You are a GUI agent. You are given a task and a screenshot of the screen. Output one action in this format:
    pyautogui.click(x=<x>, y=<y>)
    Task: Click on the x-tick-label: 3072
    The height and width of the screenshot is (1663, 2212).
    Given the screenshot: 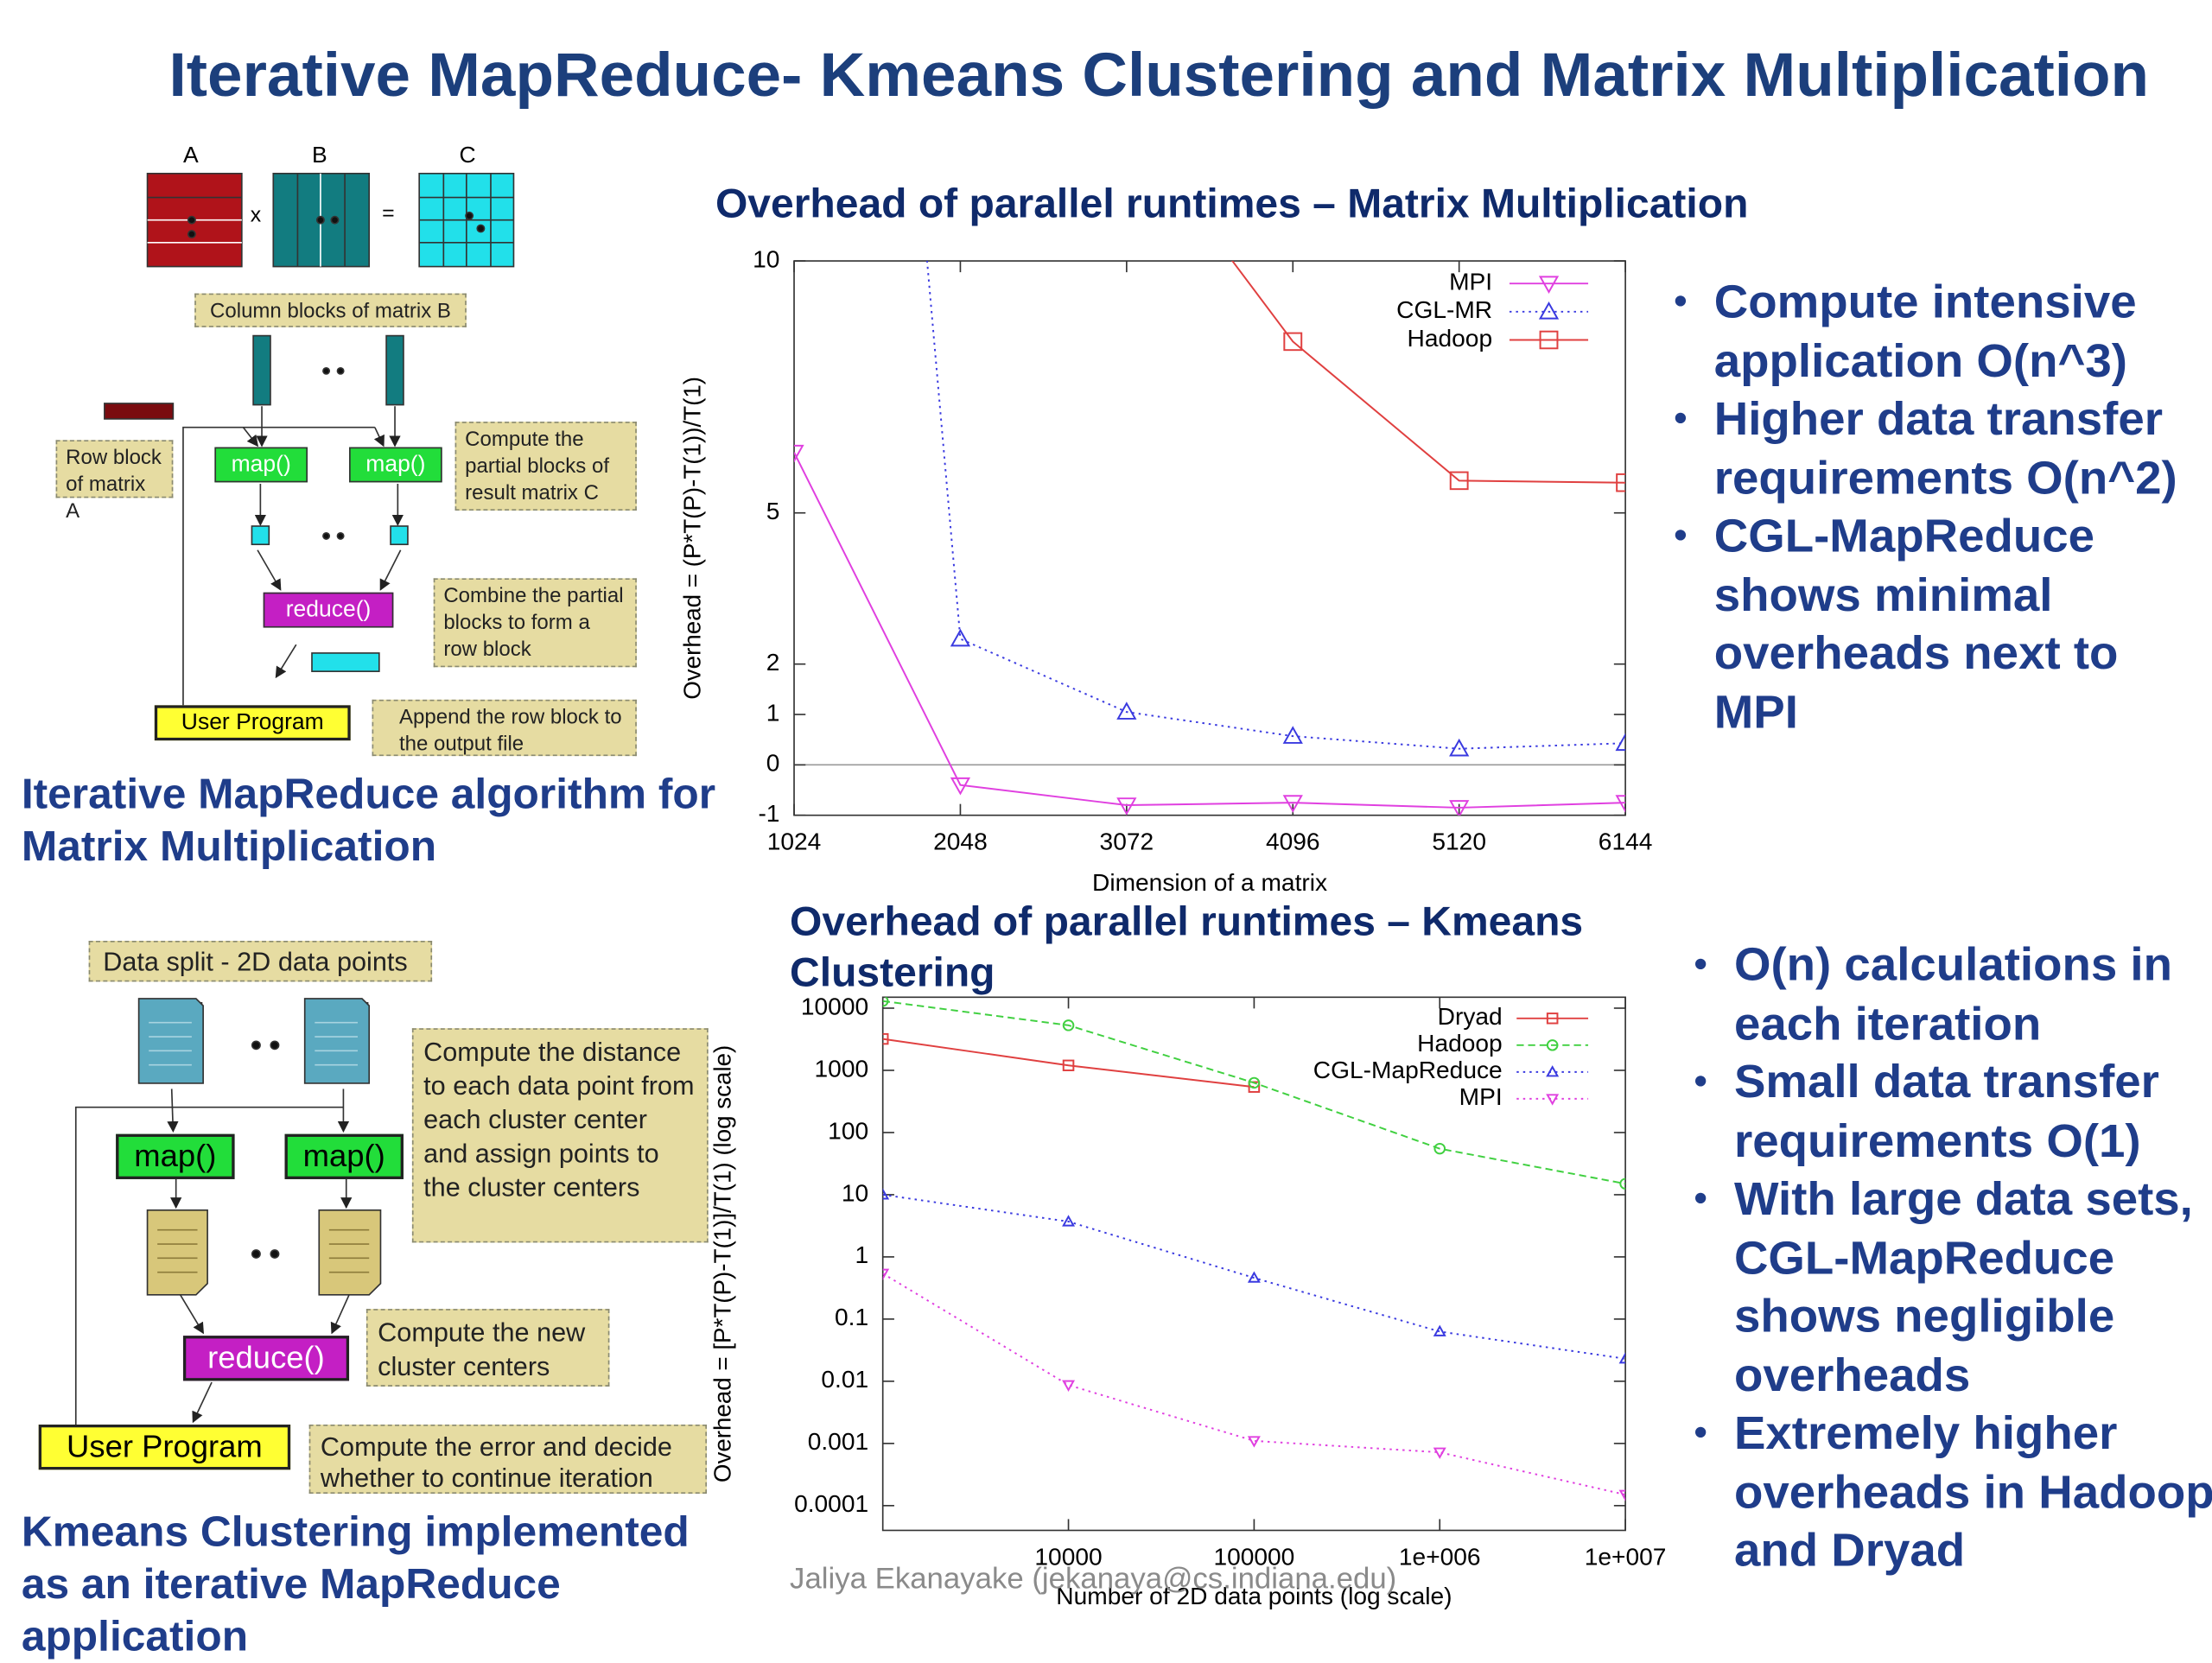 What is the action you would take?
    pyautogui.click(x=1127, y=842)
    